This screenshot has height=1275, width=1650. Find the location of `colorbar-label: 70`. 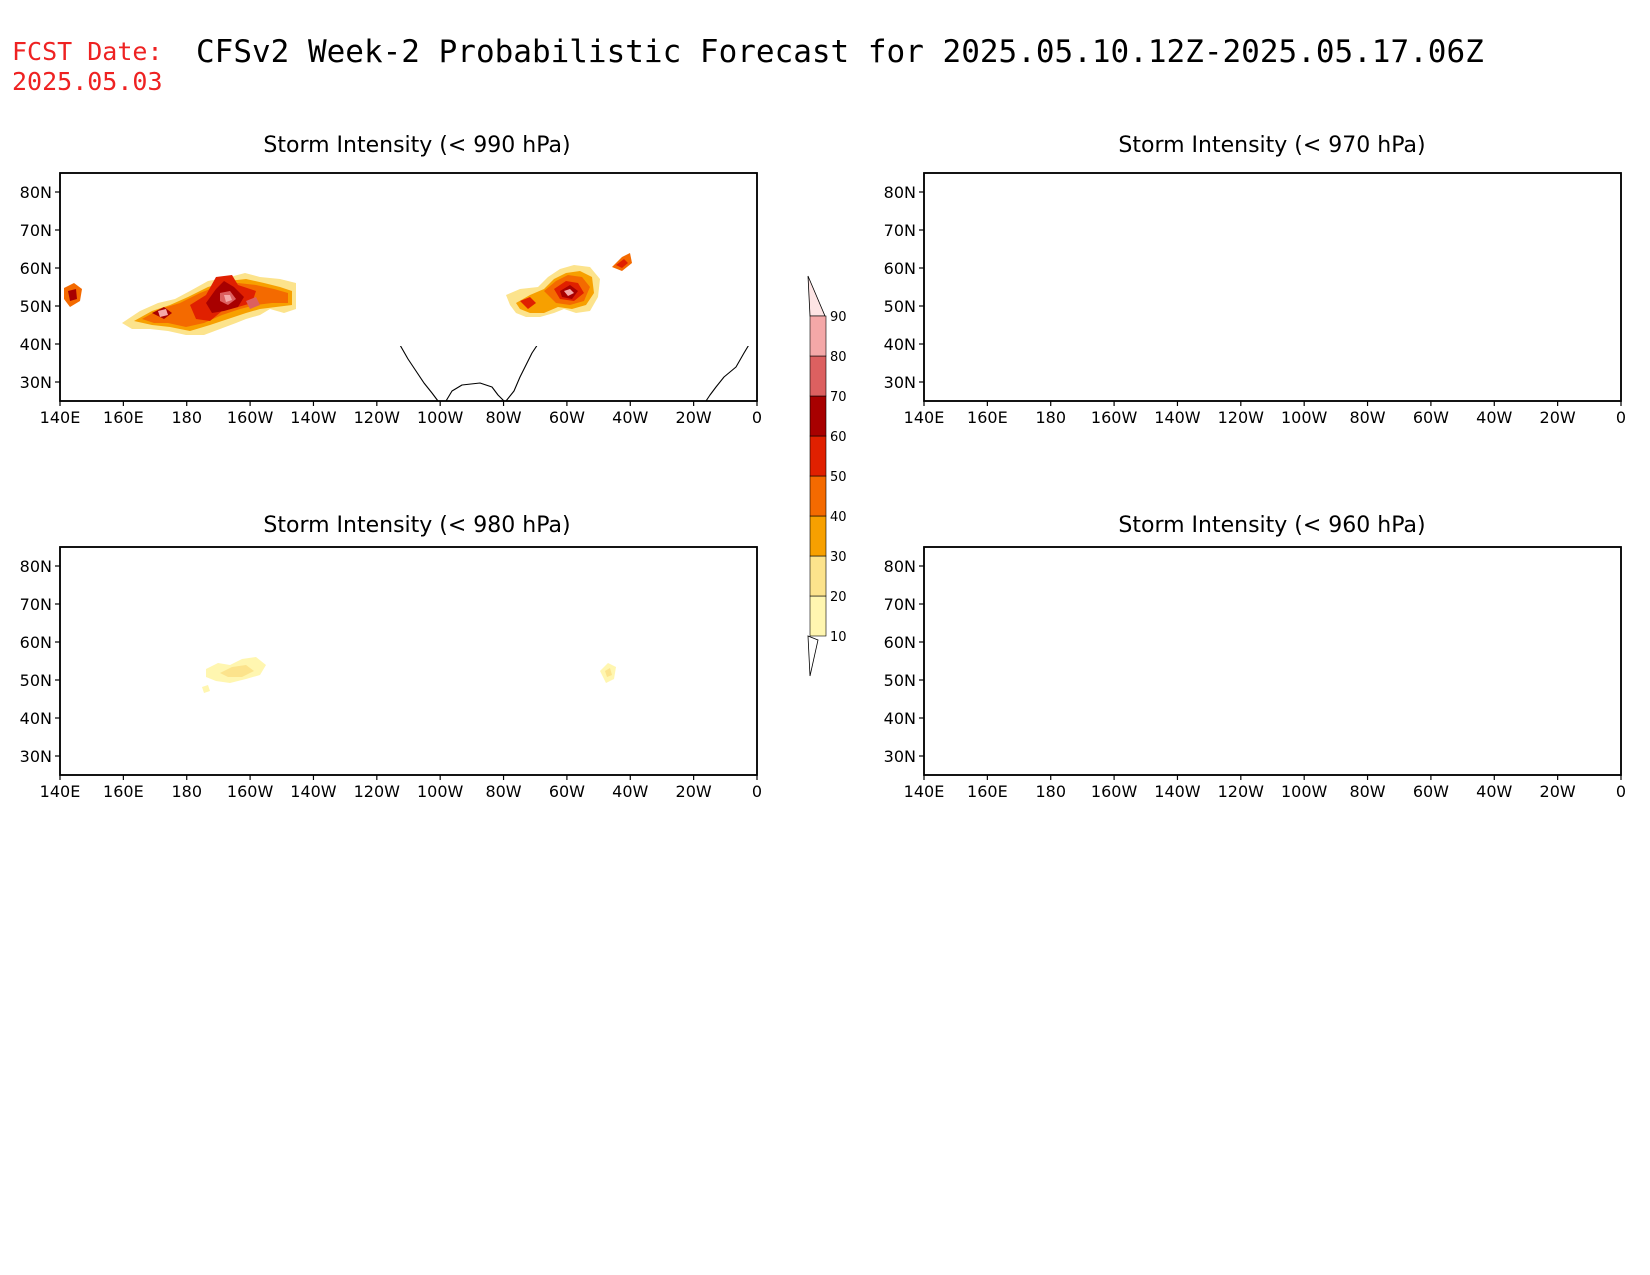

colorbar-label: 70 is located at coordinates (838, 397).